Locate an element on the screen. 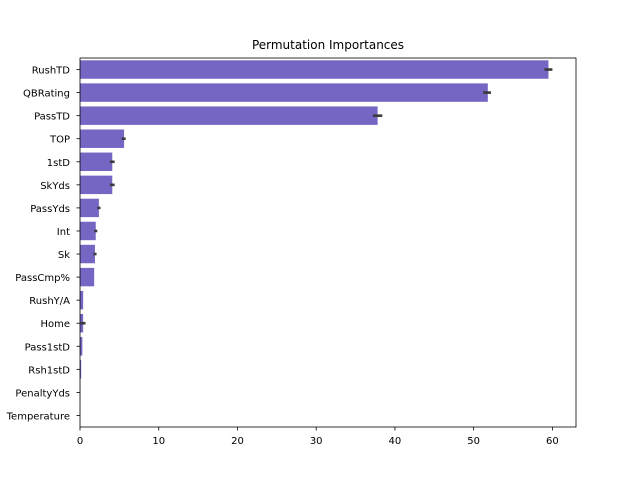 The width and height of the screenshot is (640, 480). y-tick-label: QBRating is located at coordinates (46, 94).